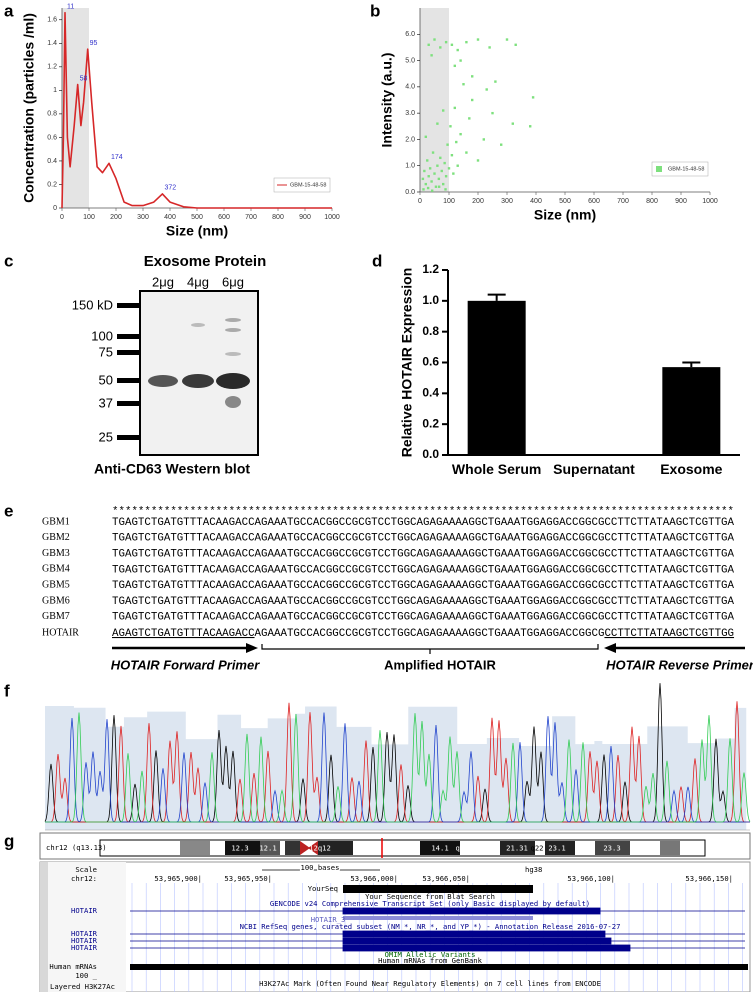  Describe the element at coordinates (60, 632) in the screenshot. I see `seq-name: HOTAIR` at that location.